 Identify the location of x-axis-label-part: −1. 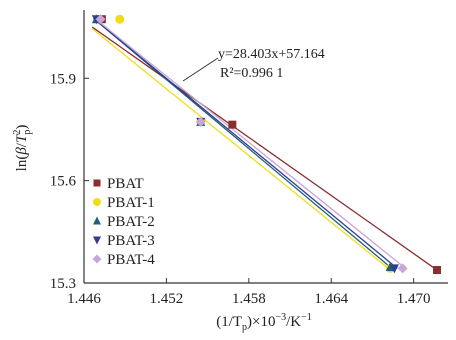
(306, 317).